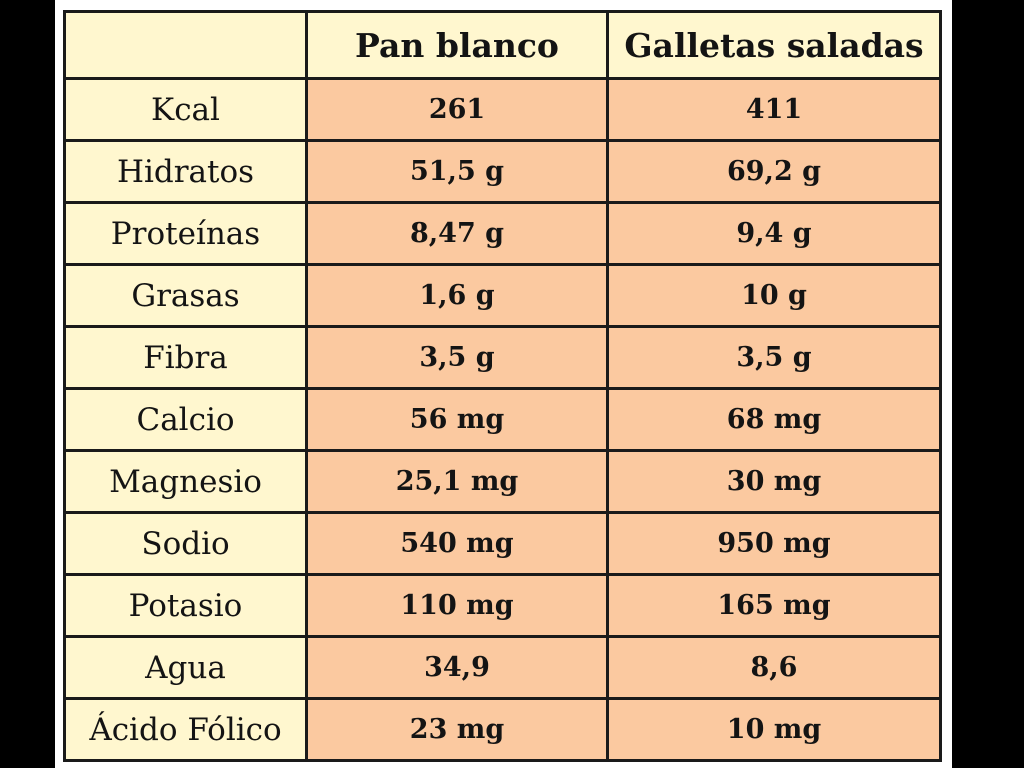  I want to click on row-label: Grasas, so click(185, 295).